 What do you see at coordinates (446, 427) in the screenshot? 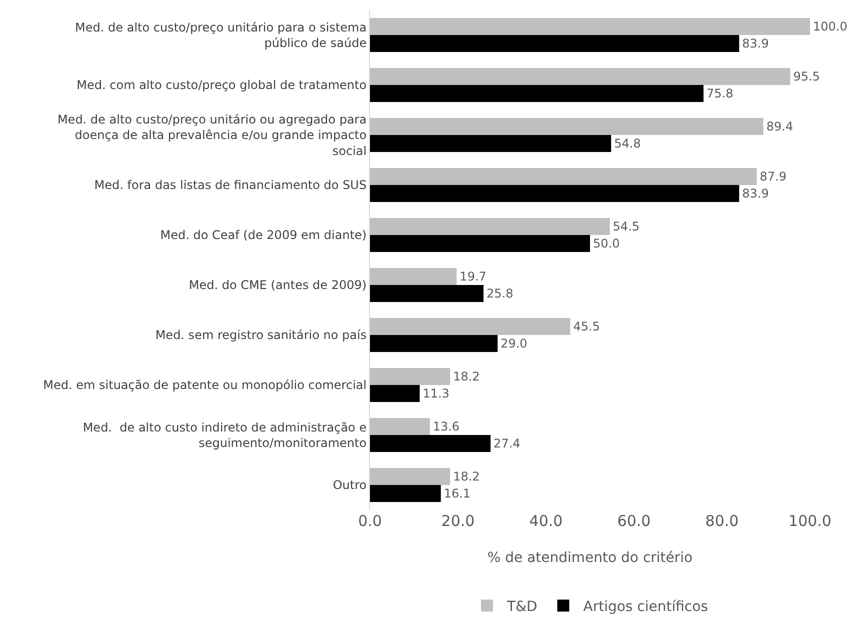
I see `data-label: 13.6` at bounding box center [446, 427].